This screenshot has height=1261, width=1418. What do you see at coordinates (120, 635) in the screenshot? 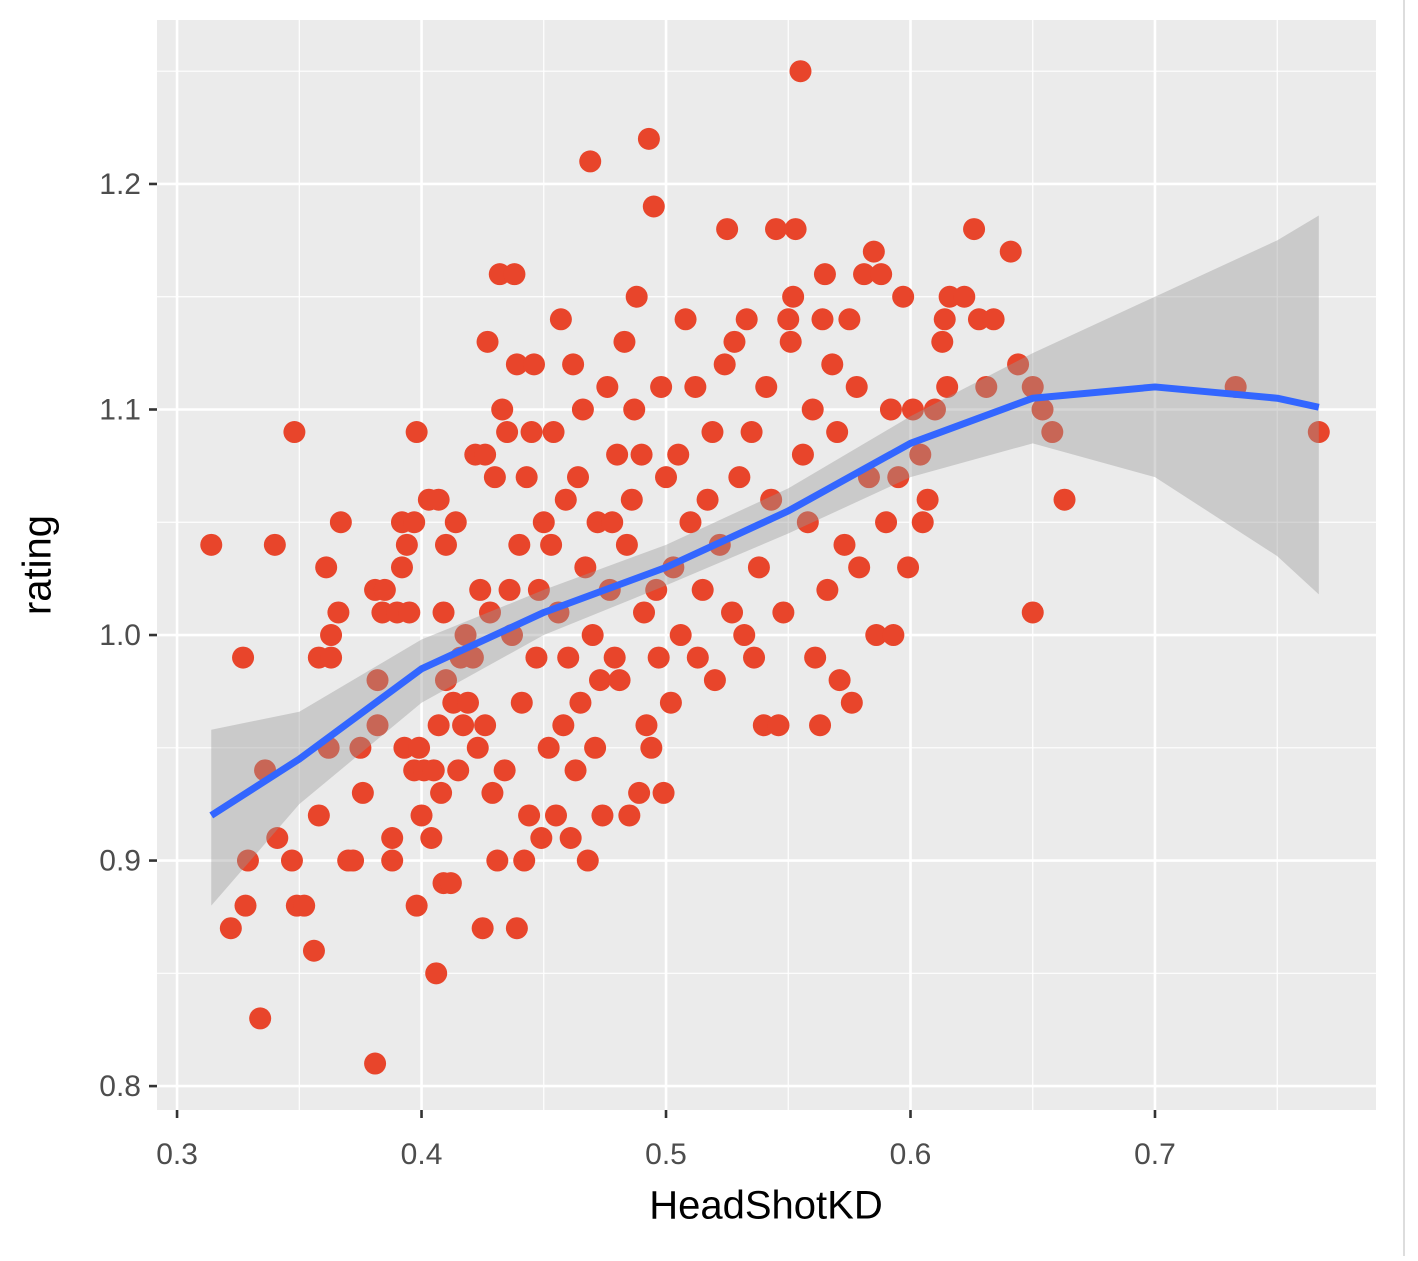
I see `y-tick-label: 1.0` at bounding box center [120, 635].